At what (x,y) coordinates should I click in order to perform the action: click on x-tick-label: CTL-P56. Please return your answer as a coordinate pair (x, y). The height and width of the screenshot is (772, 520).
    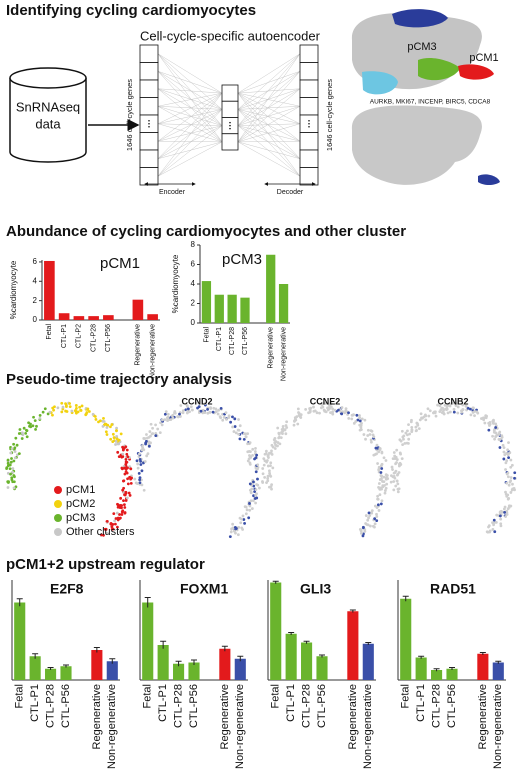
    Looking at the image, I should click on (194, 706).